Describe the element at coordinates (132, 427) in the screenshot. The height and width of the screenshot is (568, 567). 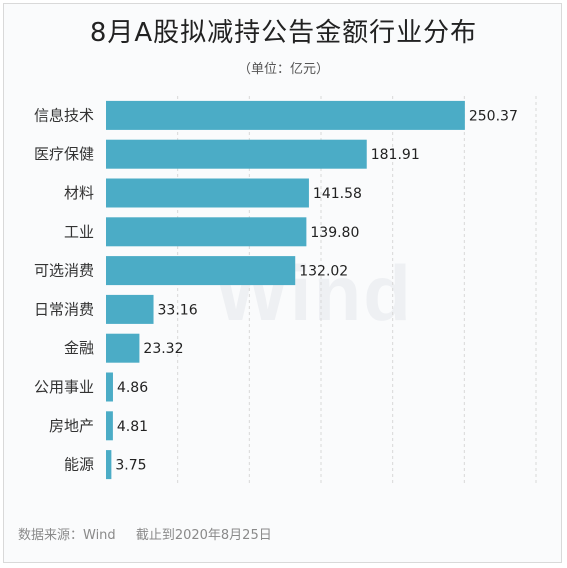
I see `value-label: 4.81` at that location.